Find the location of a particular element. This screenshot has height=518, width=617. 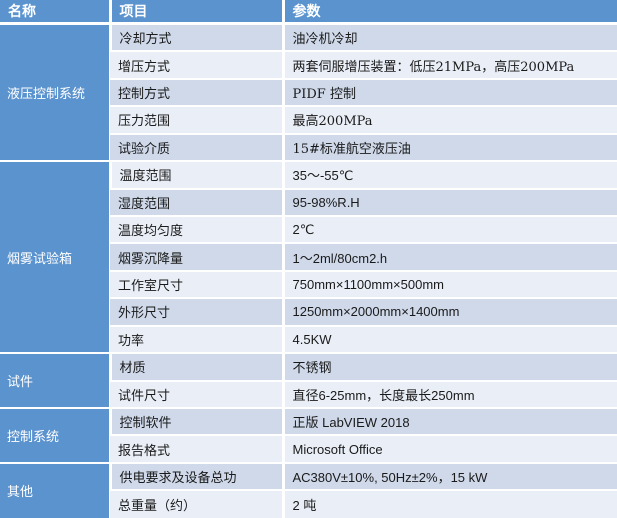

param-cell: 两套伺服增压装置：低压21MPa，高压200MPa is located at coordinates (449, 65).